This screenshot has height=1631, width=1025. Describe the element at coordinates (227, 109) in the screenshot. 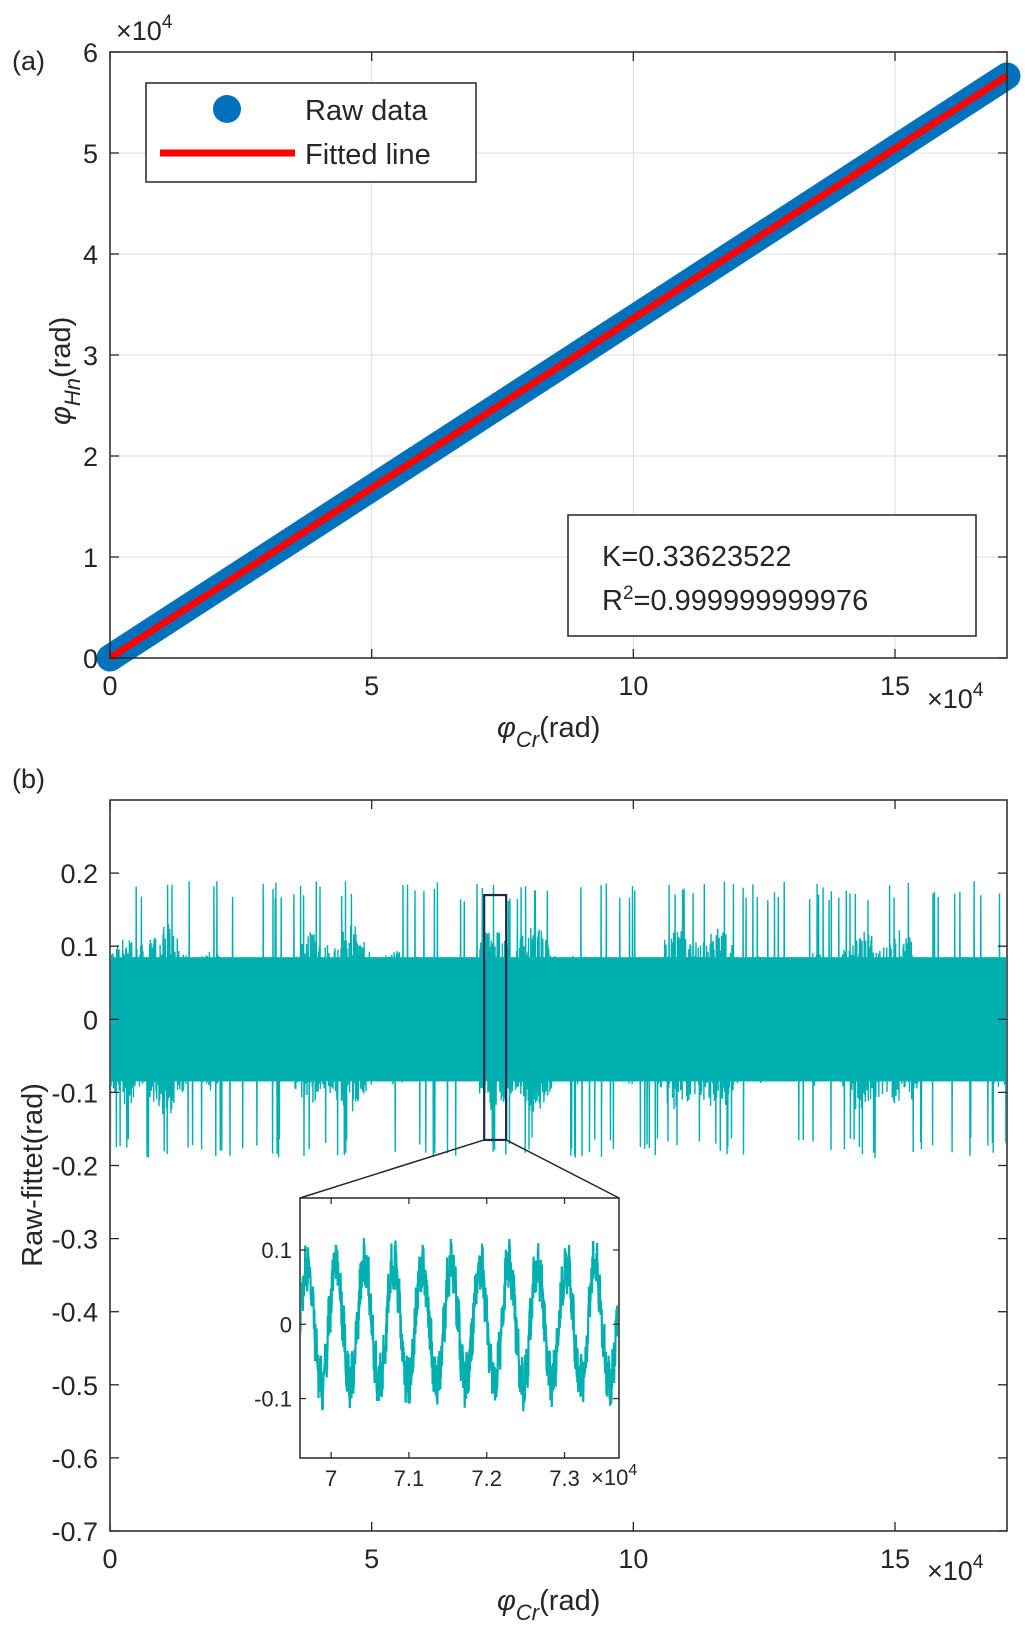

I see `legend-marker-raw-data` at that location.